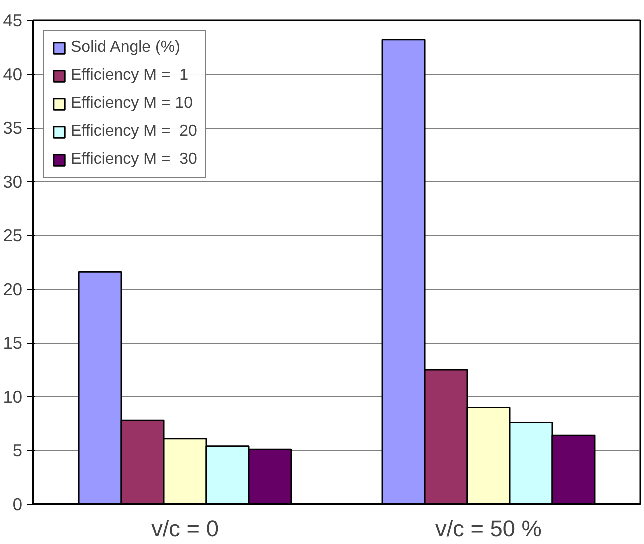 Image resolution: width=644 pixels, height=544 pixels. What do you see at coordinates (13, 396) in the screenshot?
I see `y-tick-label: 10` at bounding box center [13, 396].